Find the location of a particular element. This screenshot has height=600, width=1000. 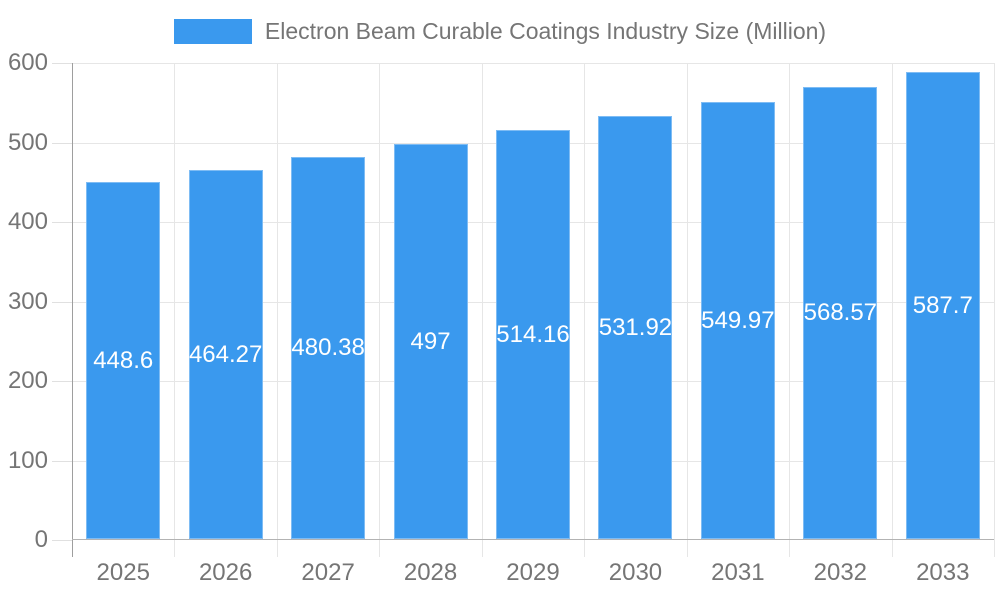

bar-value-label: 480.38 is located at coordinates (328, 347).